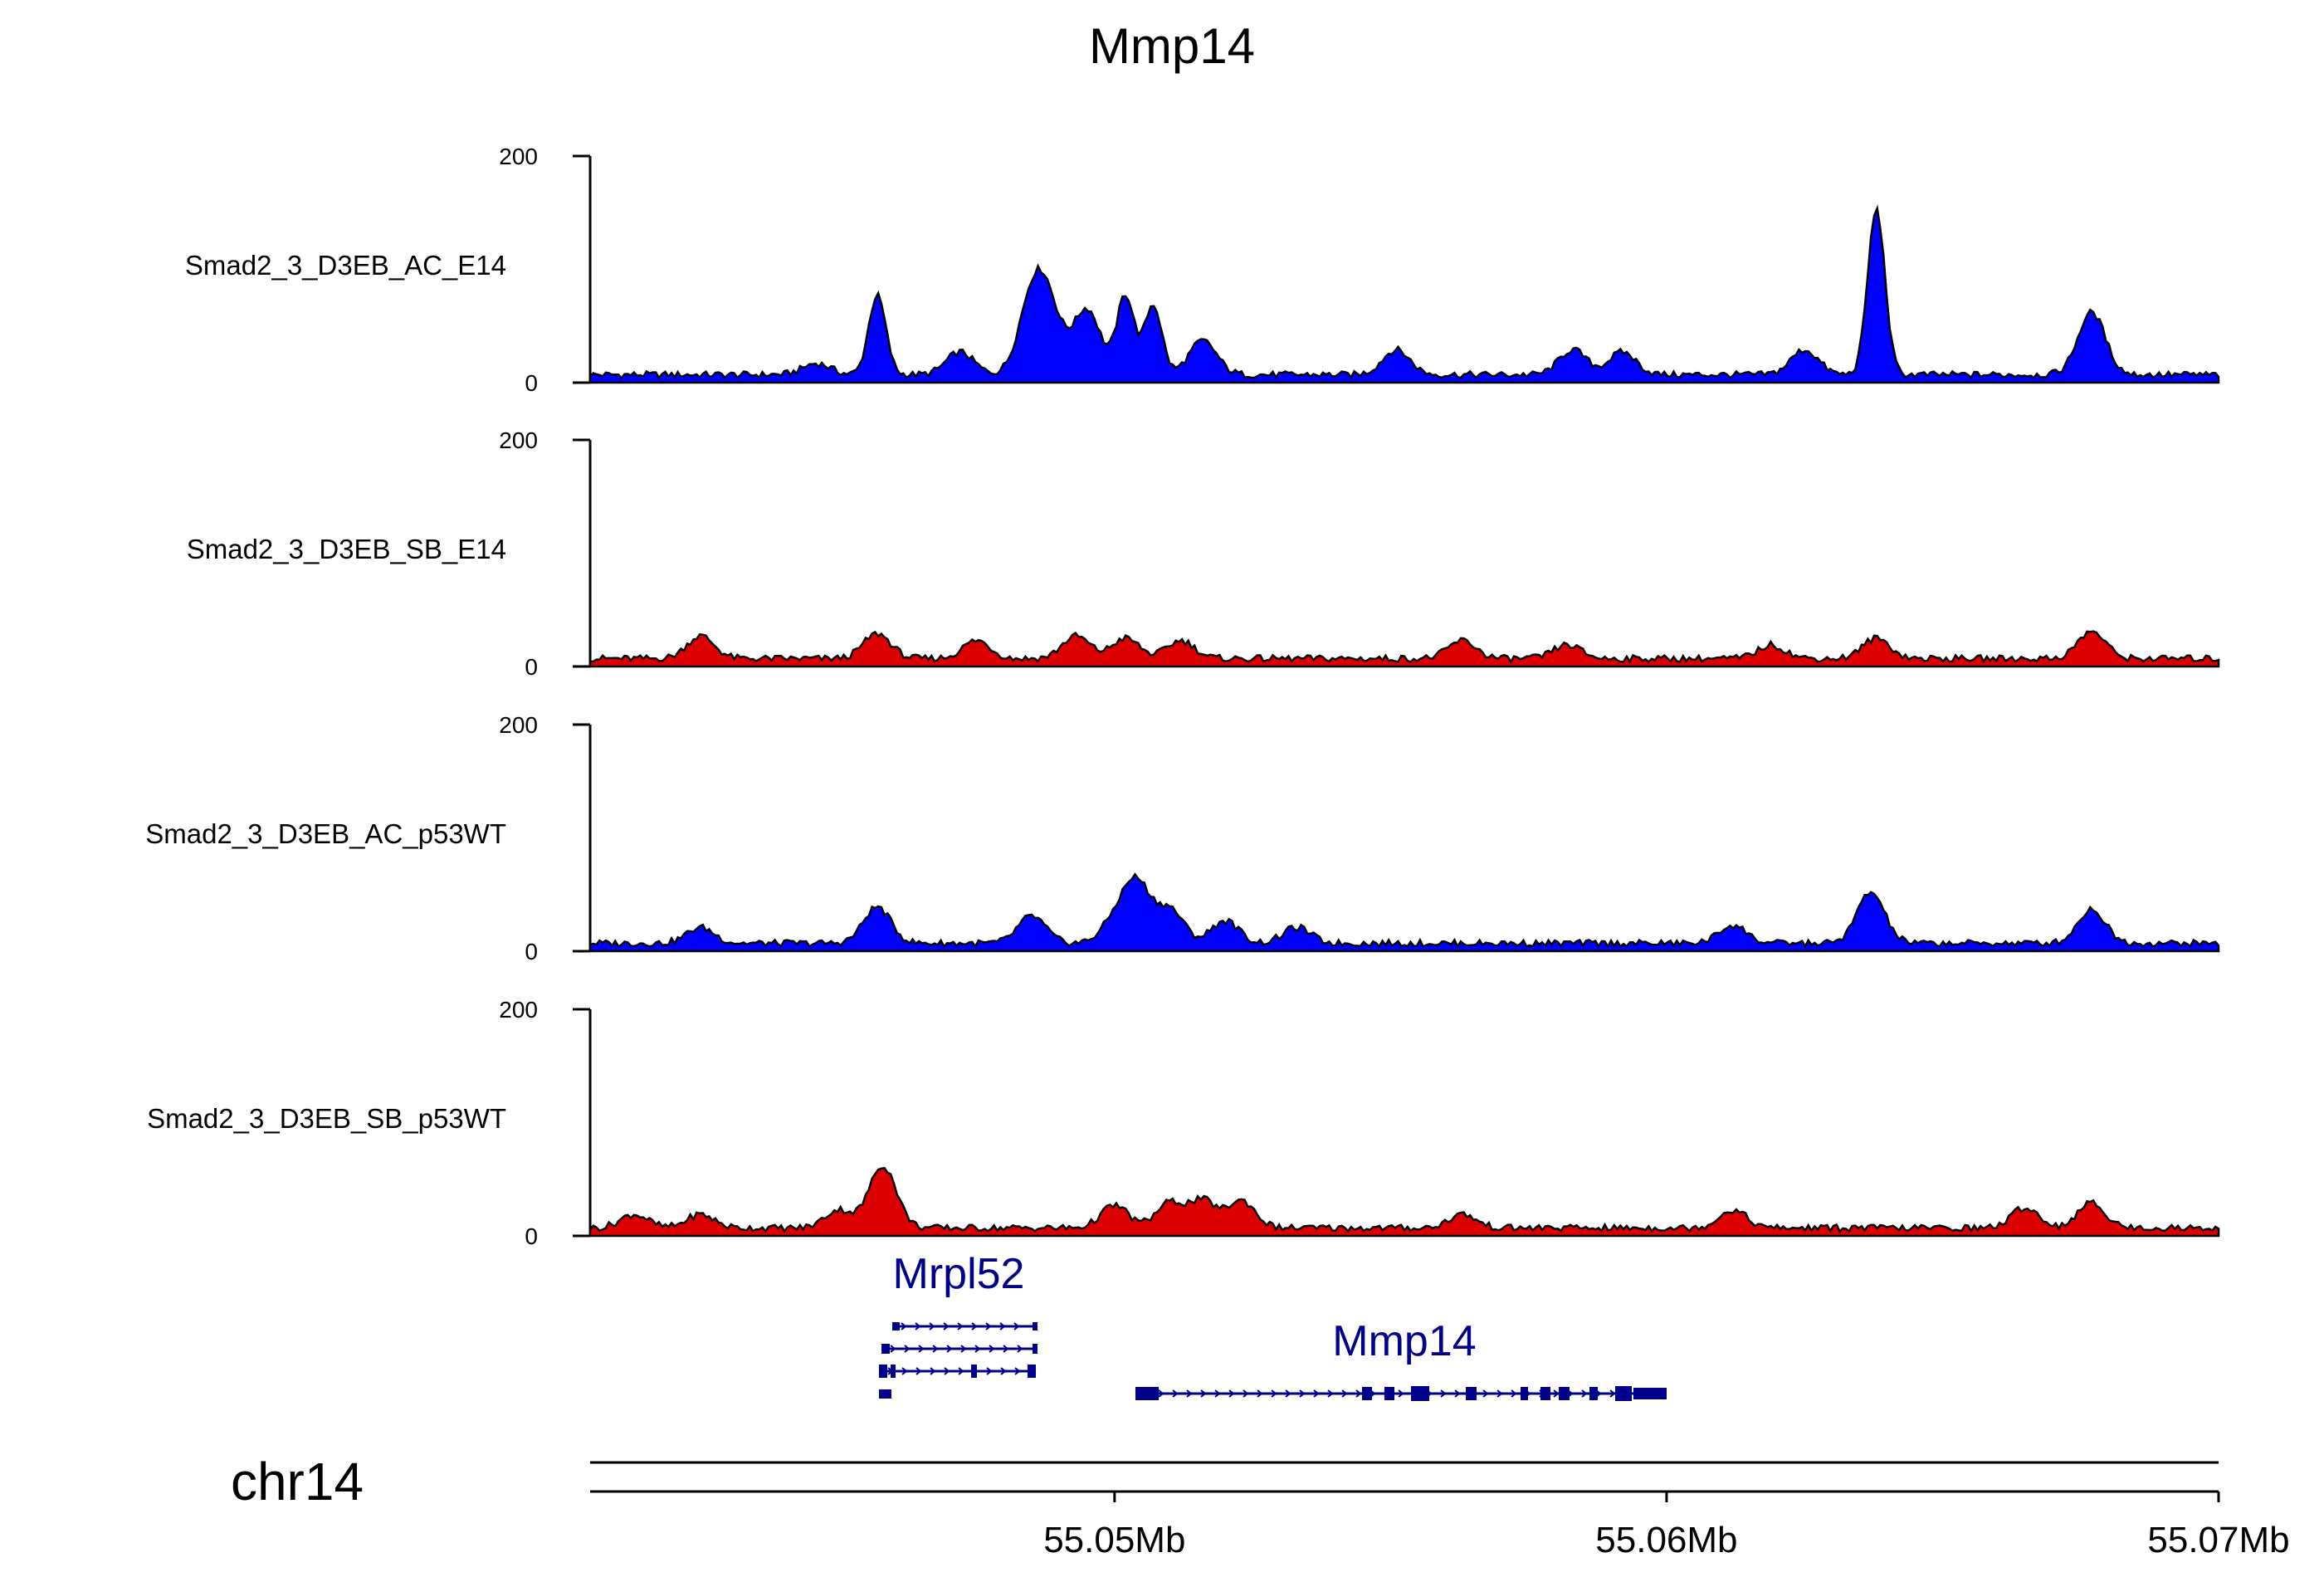 This screenshot has height=1577, width=2324. Describe the element at coordinates (346, 265) in the screenshot. I see `track-label: Smad2_3_D3EB_AC_E14` at that location.